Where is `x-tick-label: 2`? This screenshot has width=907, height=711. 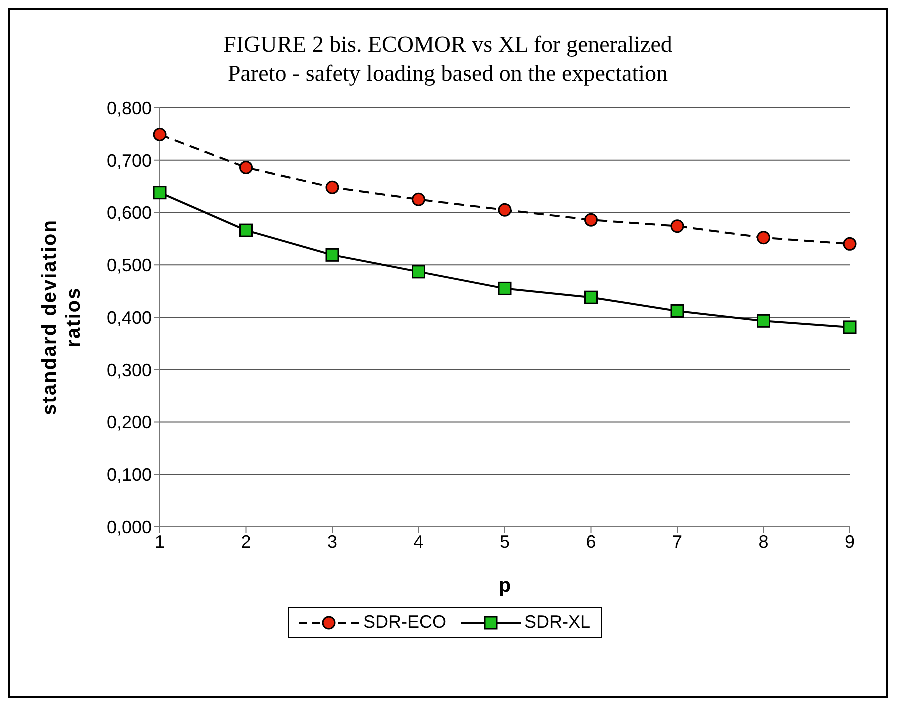 x-tick-label: 2 is located at coordinates (246, 542).